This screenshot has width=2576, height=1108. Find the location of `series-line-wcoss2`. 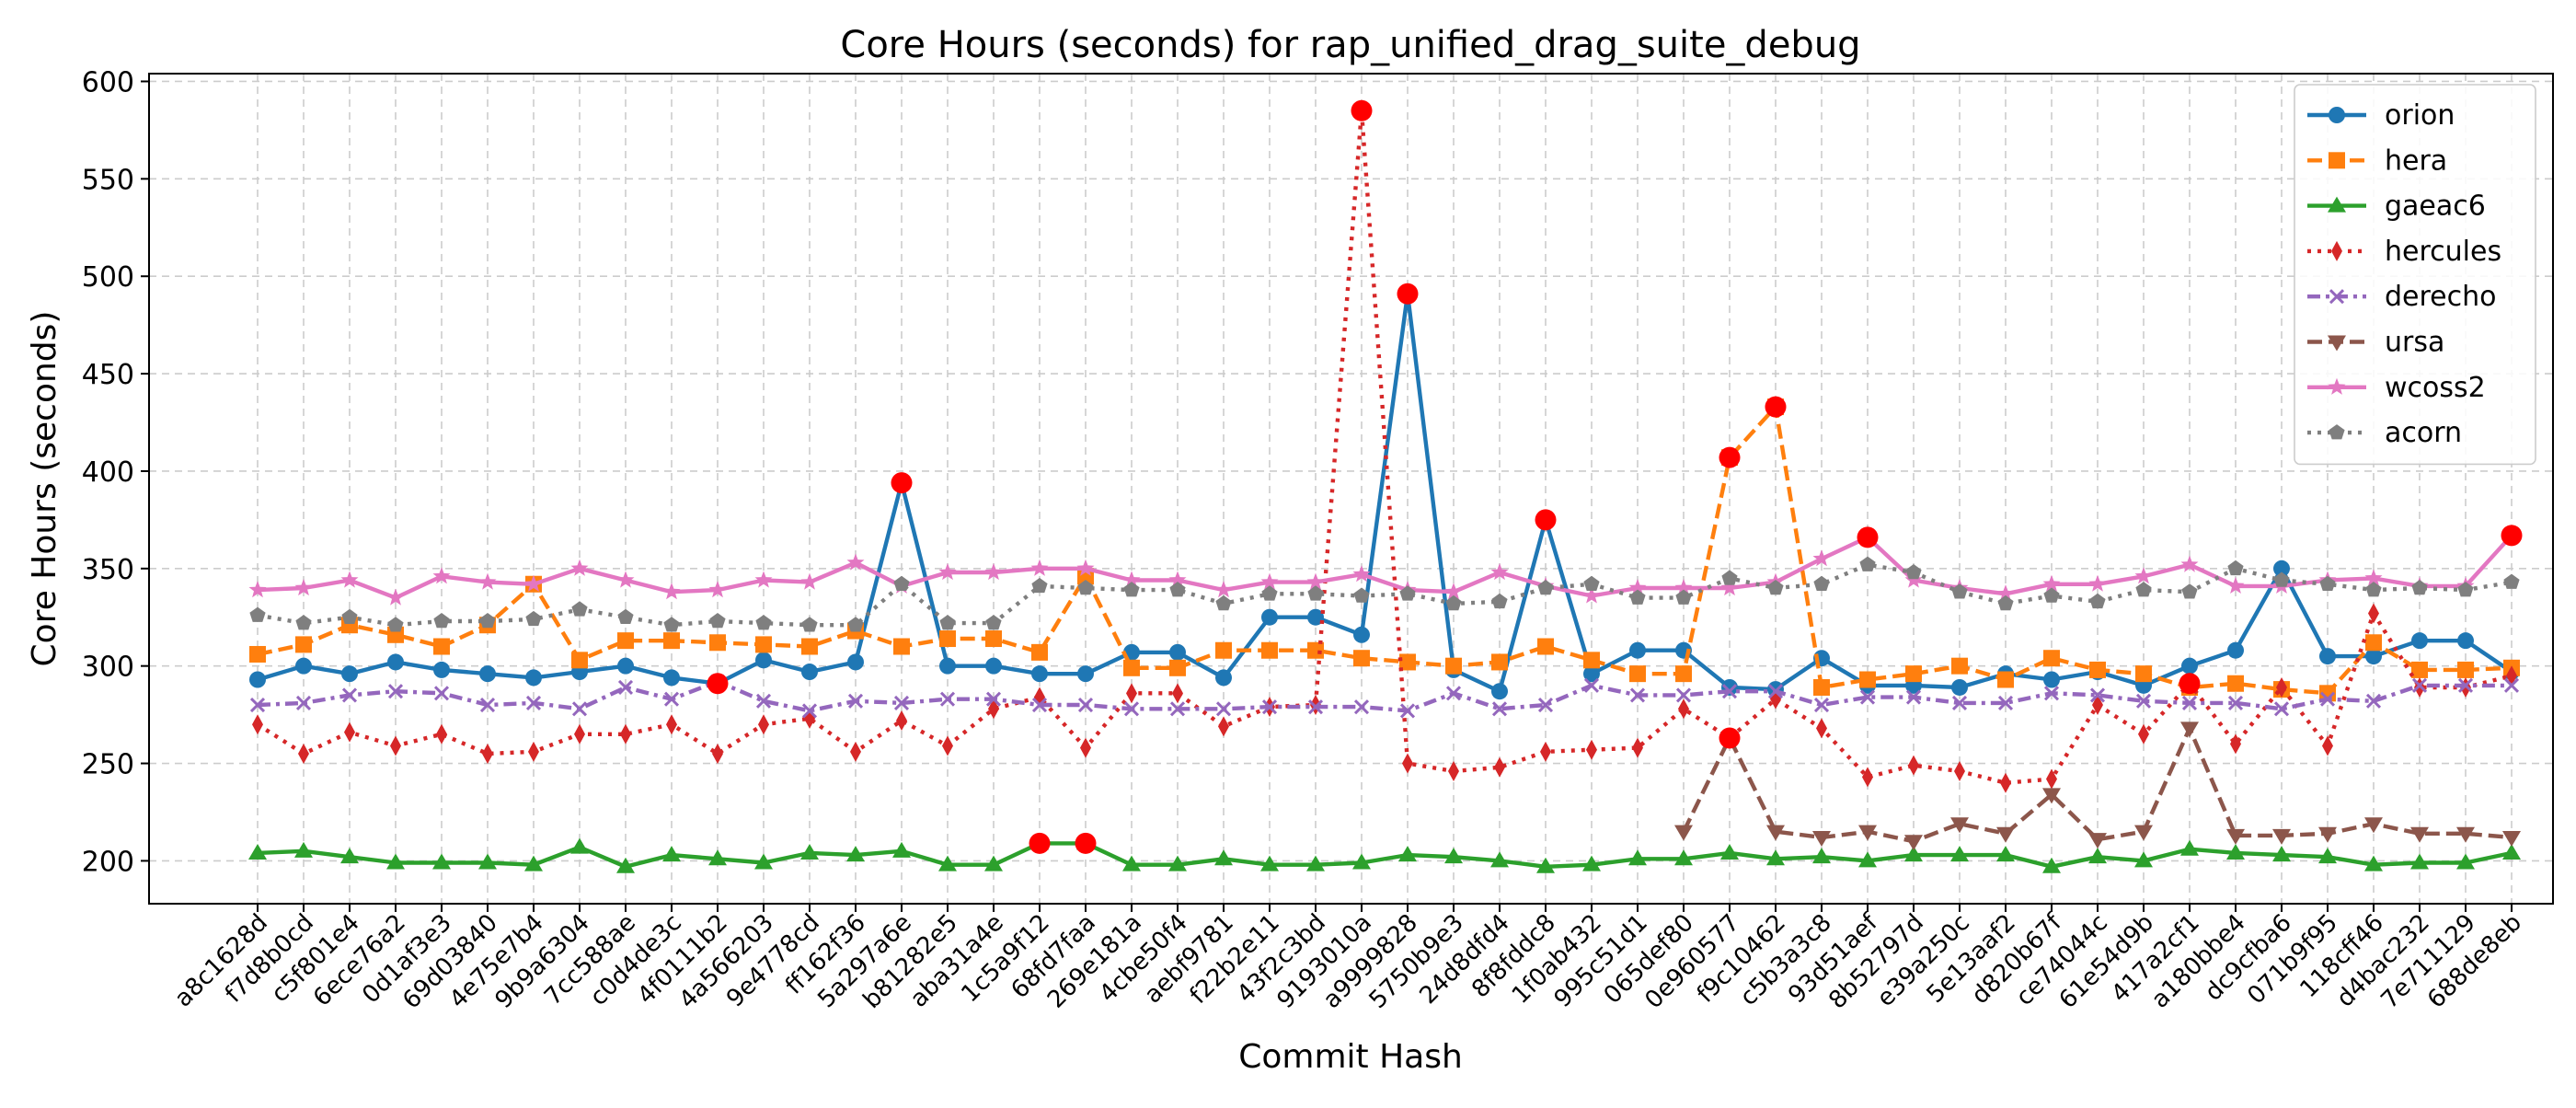

series-line-wcoss2 is located at coordinates (1385, 567).